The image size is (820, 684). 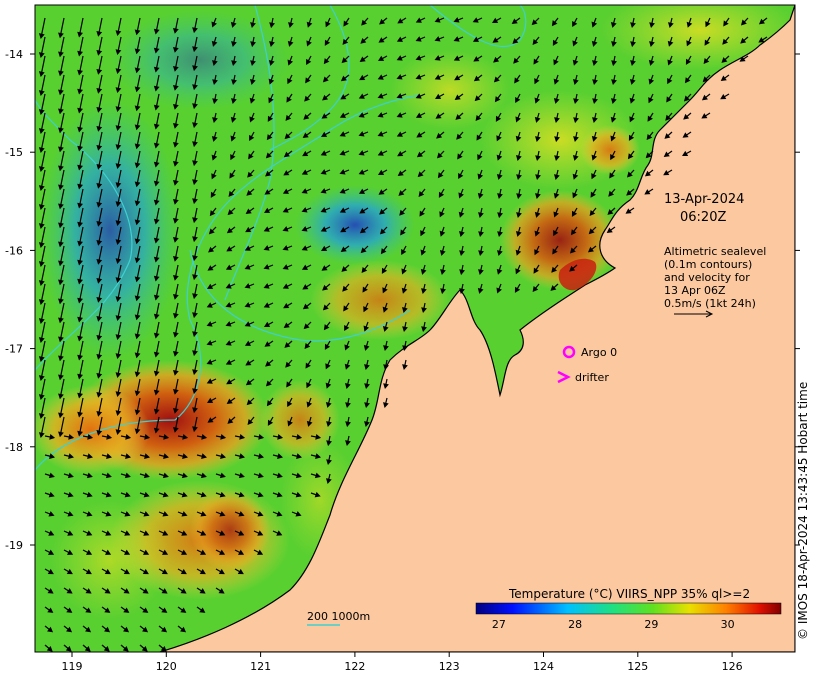 What do you see at coordinates (14, 250) in the screenshot?
I see `lat-tick-label: -16` at bounding box center [14, 250].